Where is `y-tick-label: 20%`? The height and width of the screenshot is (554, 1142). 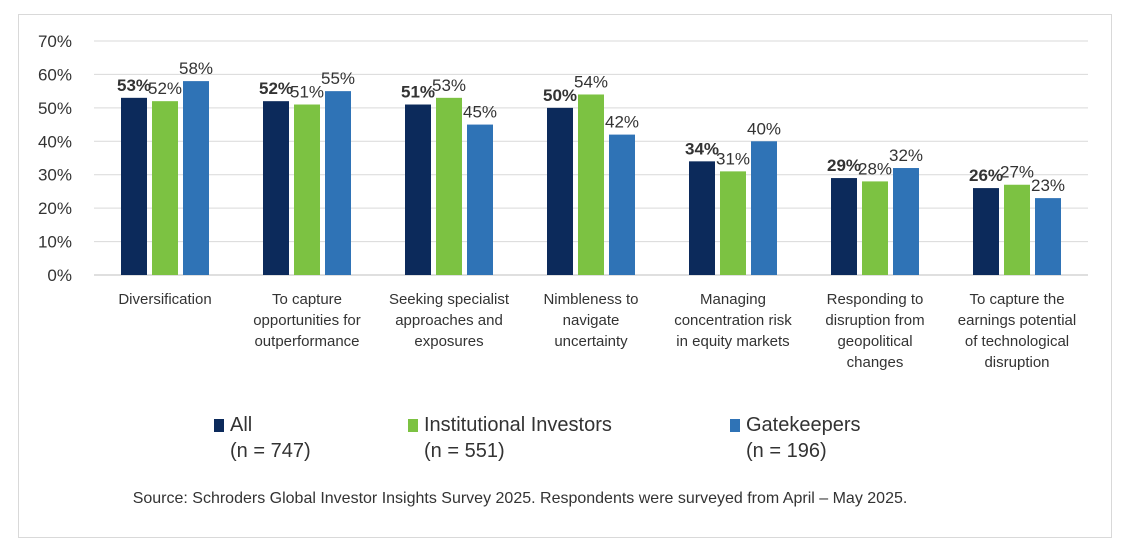
y-tick-label: 20% is located at coordinates (55, 208).